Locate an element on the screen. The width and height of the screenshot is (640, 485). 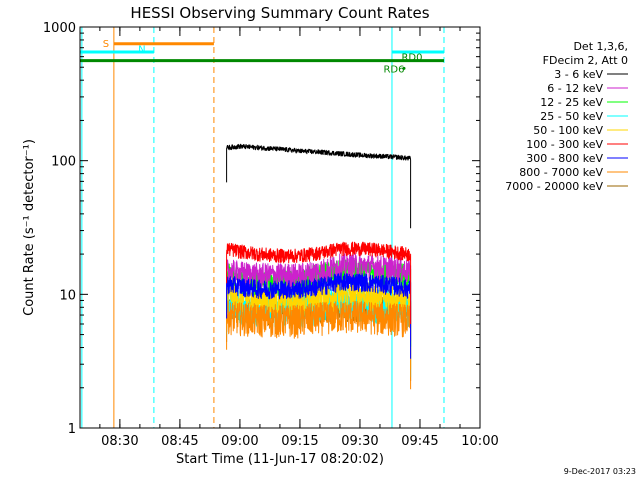
x-axis-label: Start Time (11-Jun-17 08:20:02) is located at coordinates (280, 459).